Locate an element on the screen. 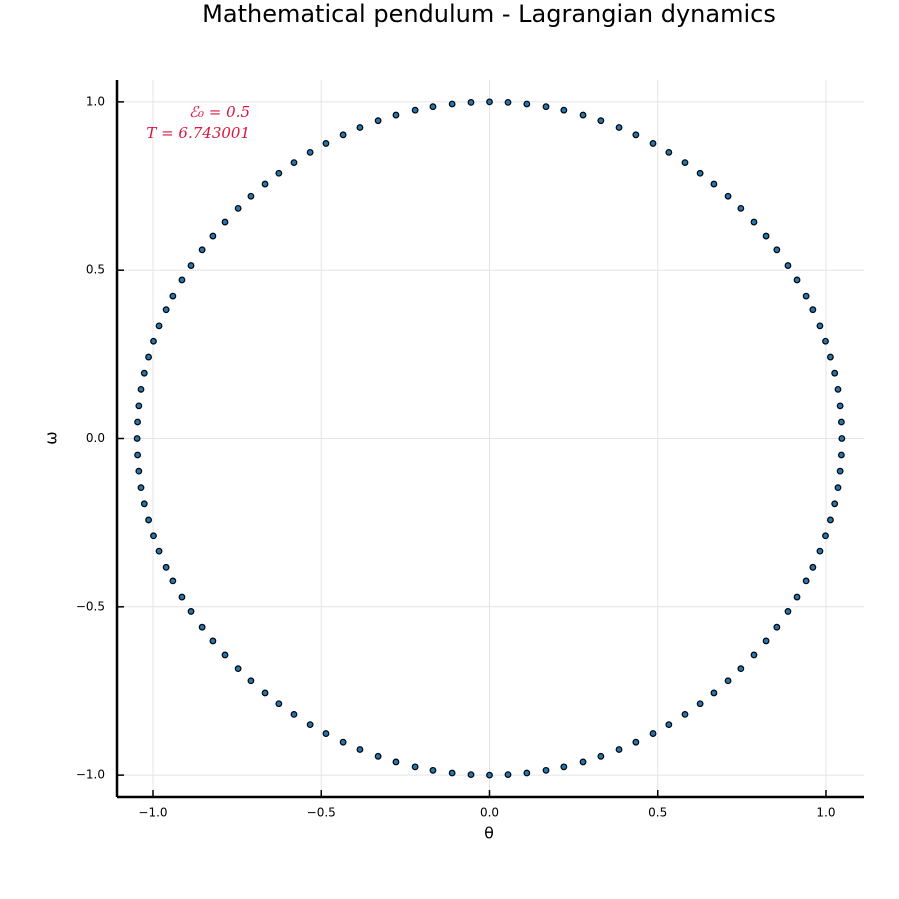 The image size is (899, 899). x-tick-label: 1.0 is located at coordinates (825, 813).